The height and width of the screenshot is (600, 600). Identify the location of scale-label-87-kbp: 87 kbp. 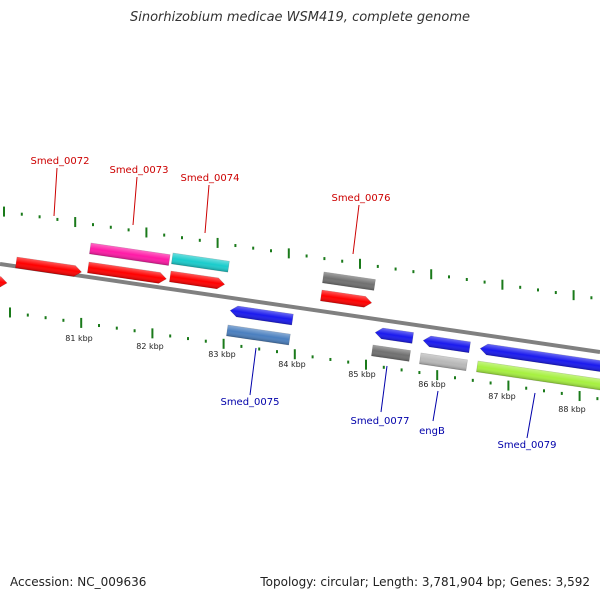
(502, 396).